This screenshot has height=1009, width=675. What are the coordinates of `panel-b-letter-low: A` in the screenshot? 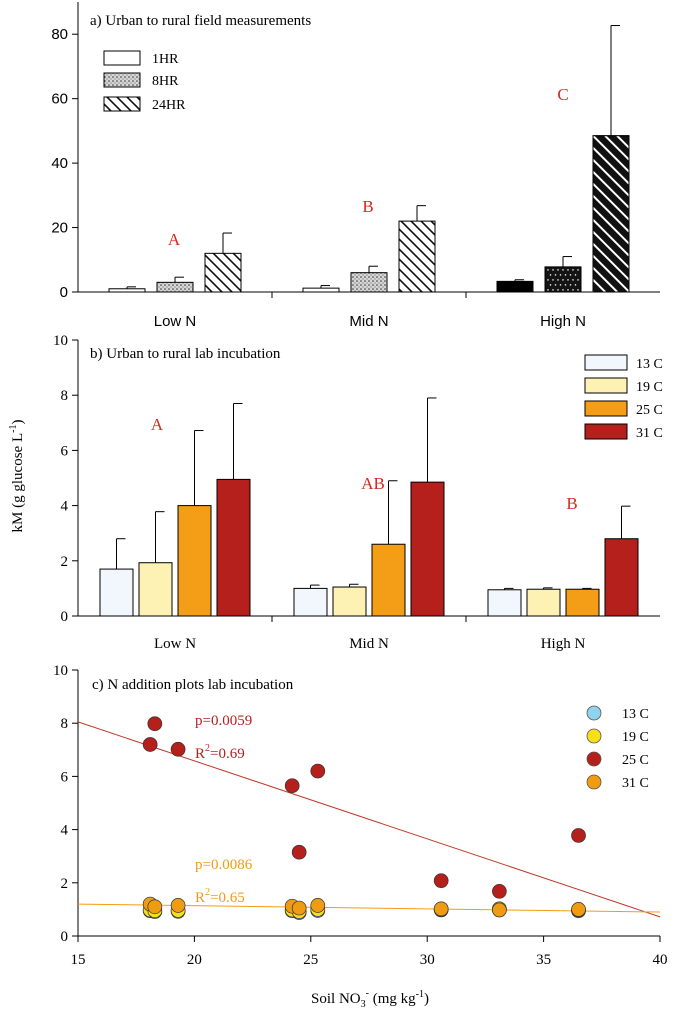 It's located at (157, 424).